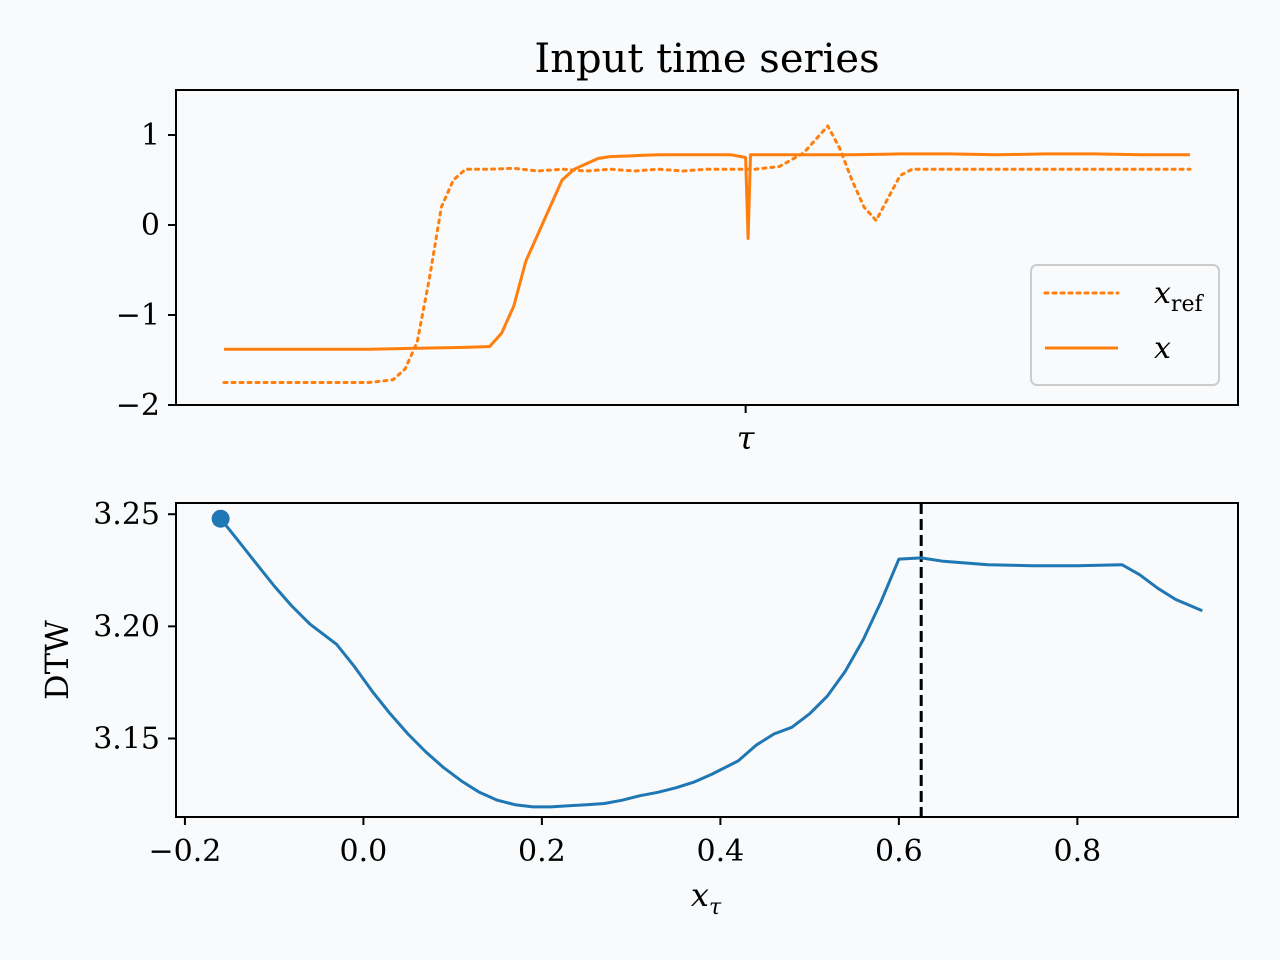 The width and height of the screenshot is (1280, 960). Describe the element at coordinates (746, 438) in the screenshot. I see `x-tick-label-tau: τ` at that location.